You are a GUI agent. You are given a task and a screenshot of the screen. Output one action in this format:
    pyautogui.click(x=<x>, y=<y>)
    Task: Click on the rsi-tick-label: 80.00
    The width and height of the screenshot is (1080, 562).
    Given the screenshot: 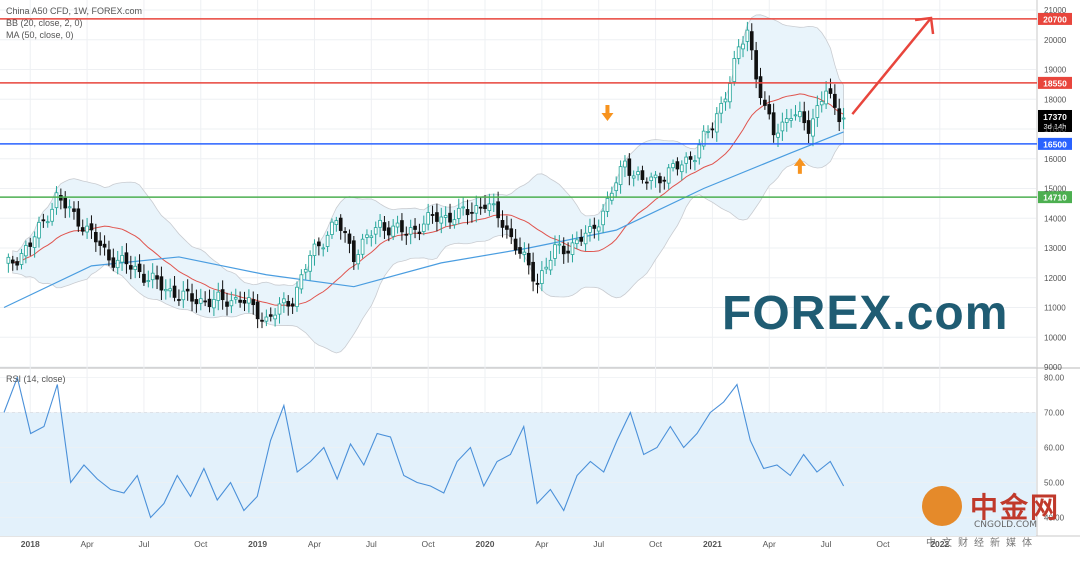 What is the action you would take?
    pyautogui.click(x=1054, y=378)
    